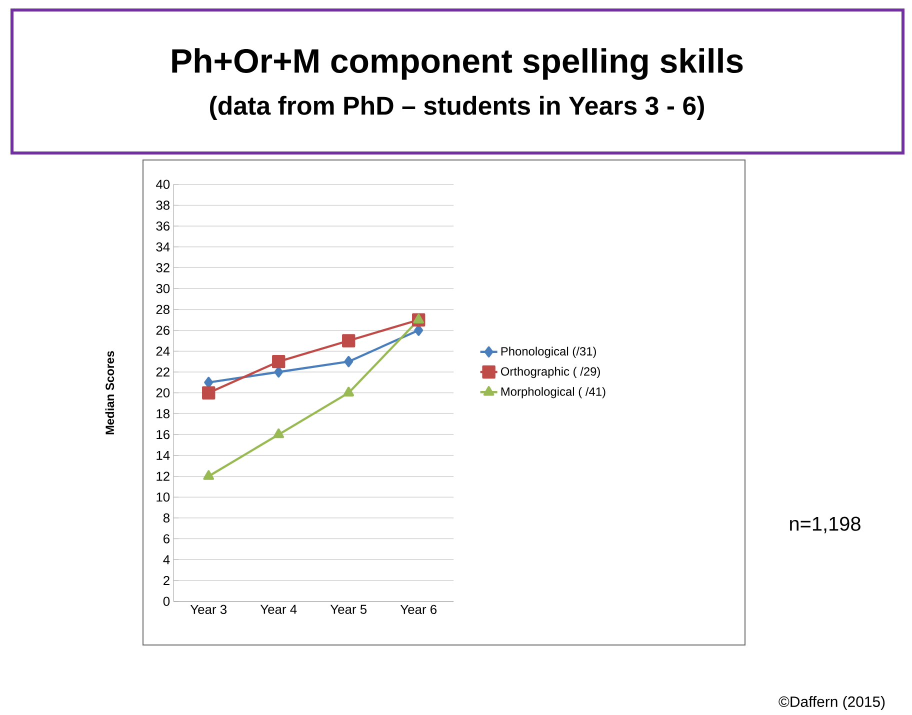 Image resolution: width=912 pixels, height=715 pixels. What do you see at coordinates (167, 539) in the screenshot?
I see `y-tick-label: 6` at bounding box center [167, 539].